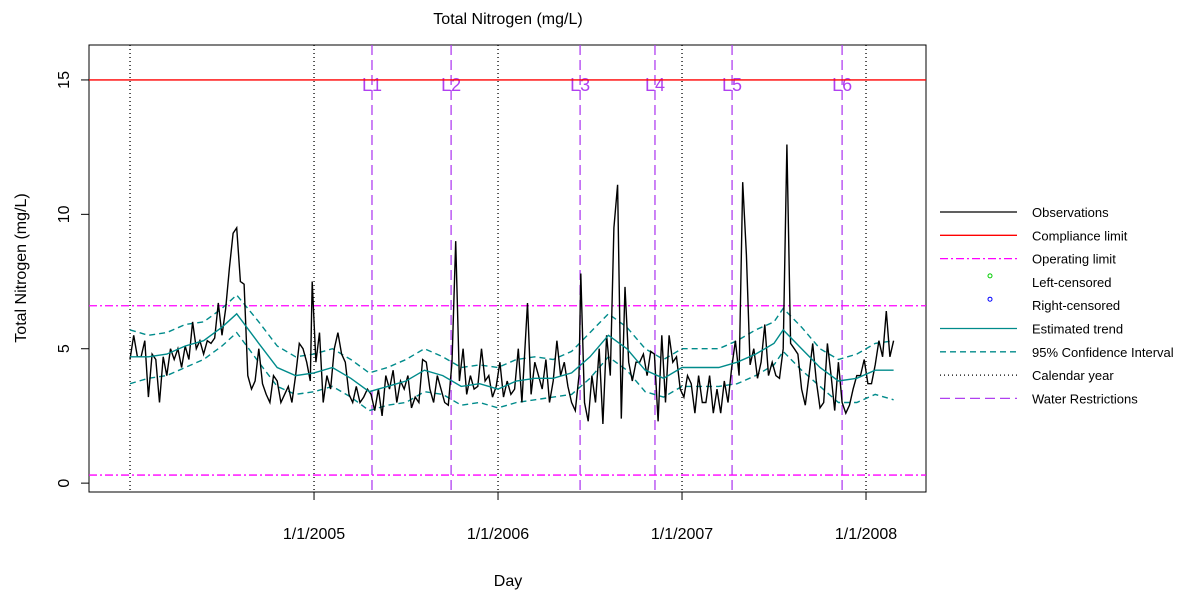  I want to click on y-tick-label: 10, so click(64, 214).